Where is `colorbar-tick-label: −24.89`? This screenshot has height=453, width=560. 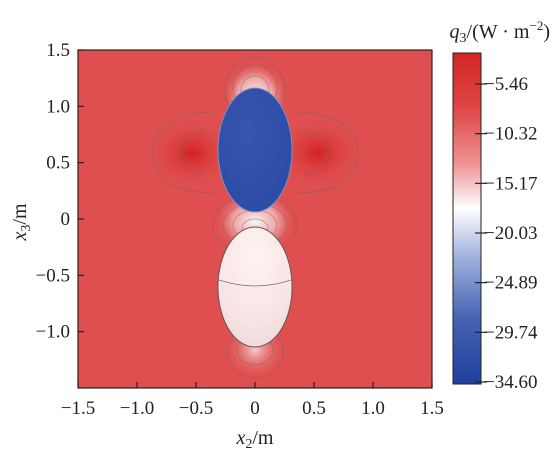 colorbar-tick-label: −24.89 is located at coordinates (510, 283).